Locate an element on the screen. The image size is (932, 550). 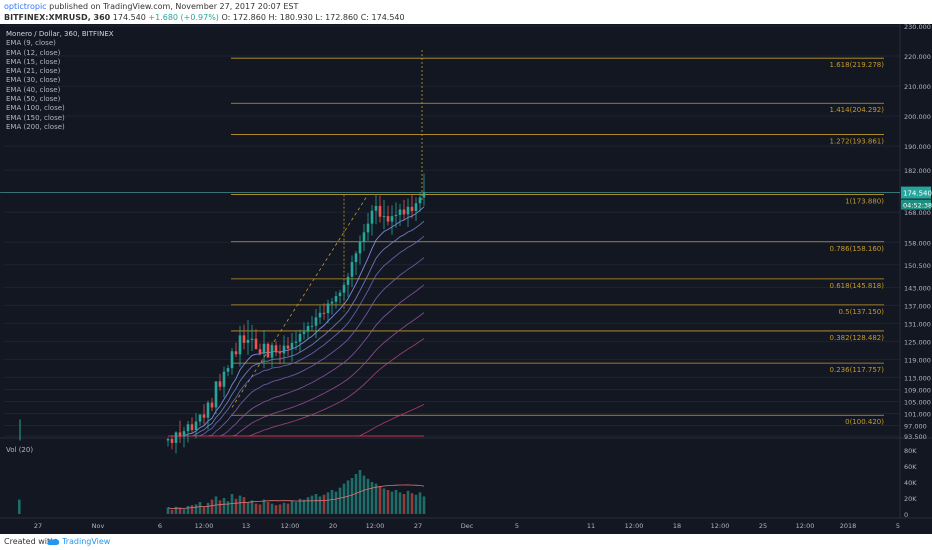
fib-level-label: 0.786(158.160) is located at coordinates (857, 249).